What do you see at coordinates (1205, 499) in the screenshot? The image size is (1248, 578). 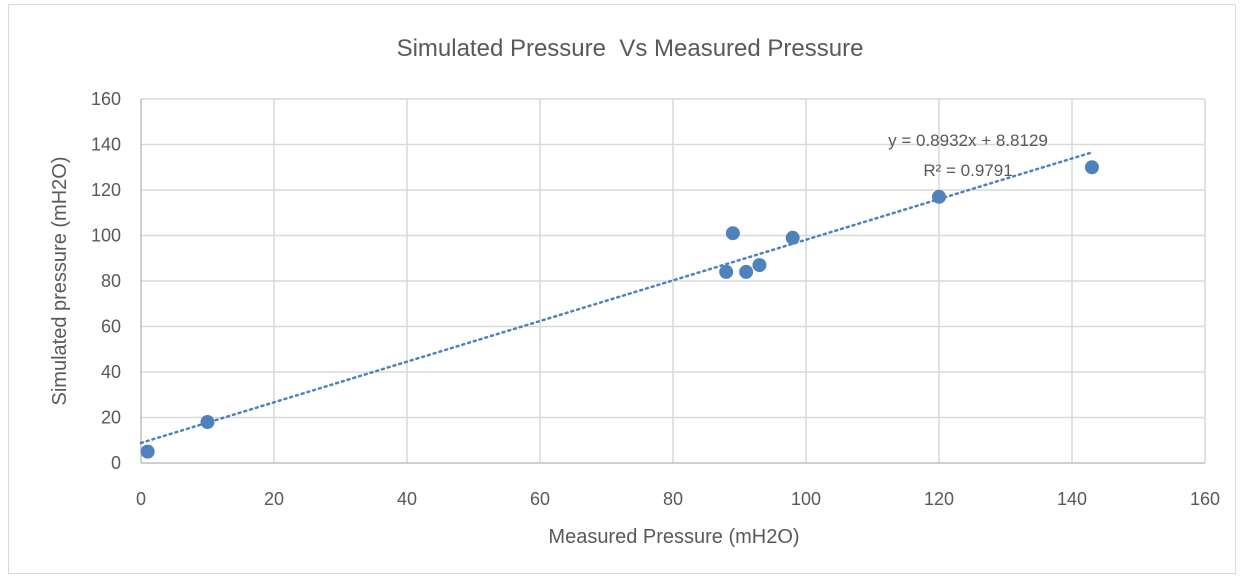 I see `x-tick-label: 160` at bounding box center [1205, 499].